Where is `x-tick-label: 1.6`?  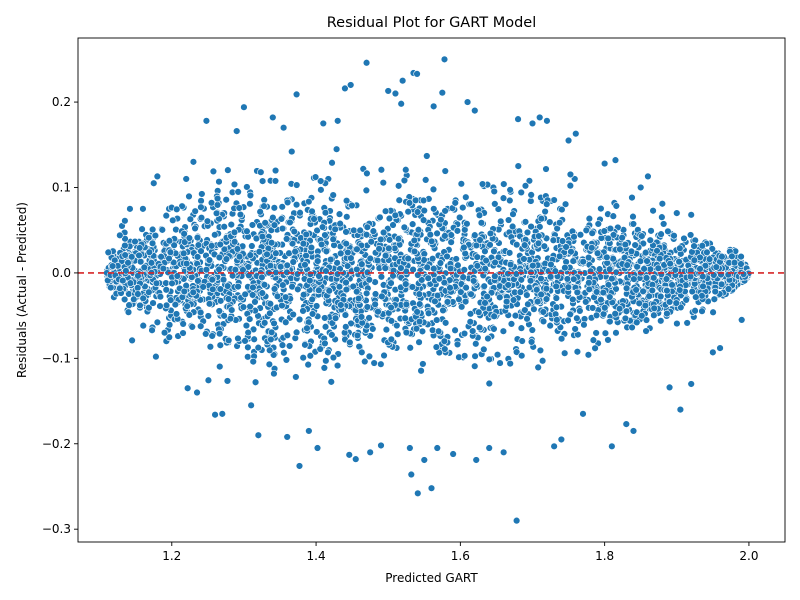 x-tick-label: 1.6 is located at coordinates (460, 556).